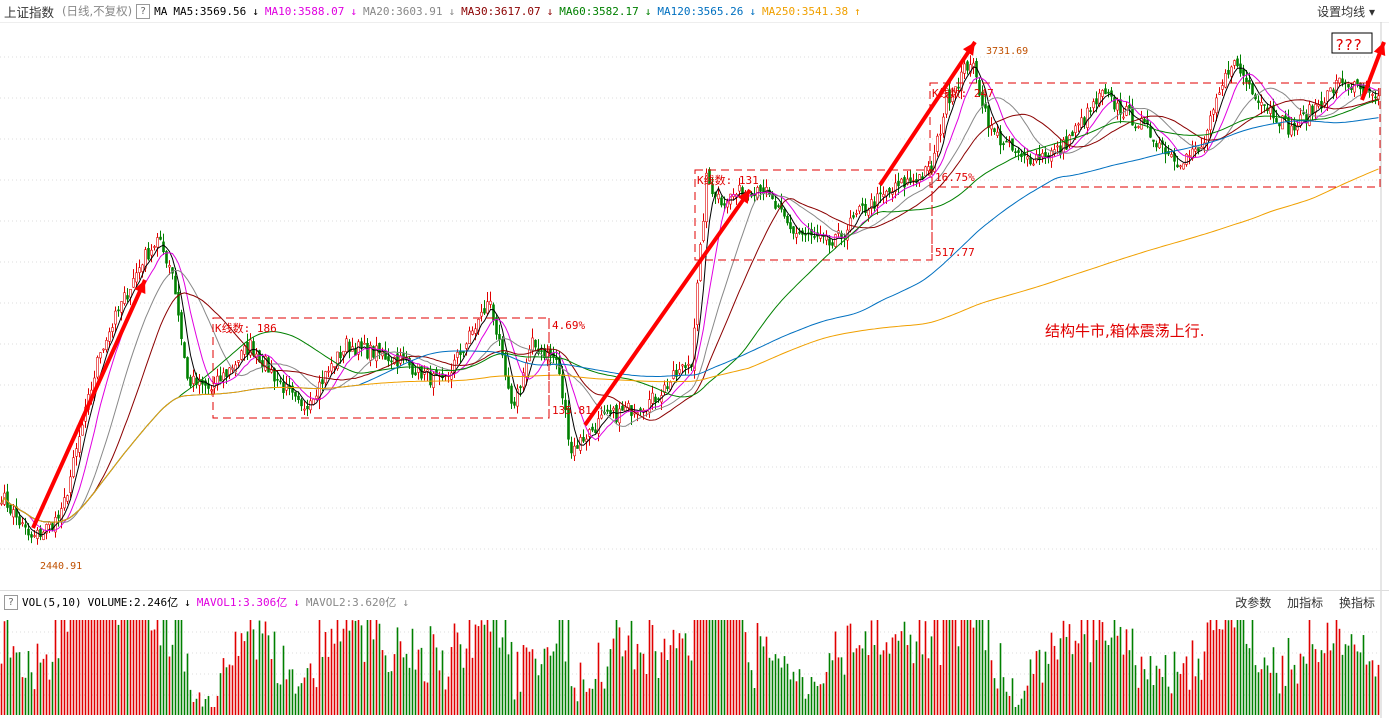  What do you see at coordinates (1305, 602) in the screenshot?
I see `add-indicator-button: 加指标` at bounding box center [1305, 602].